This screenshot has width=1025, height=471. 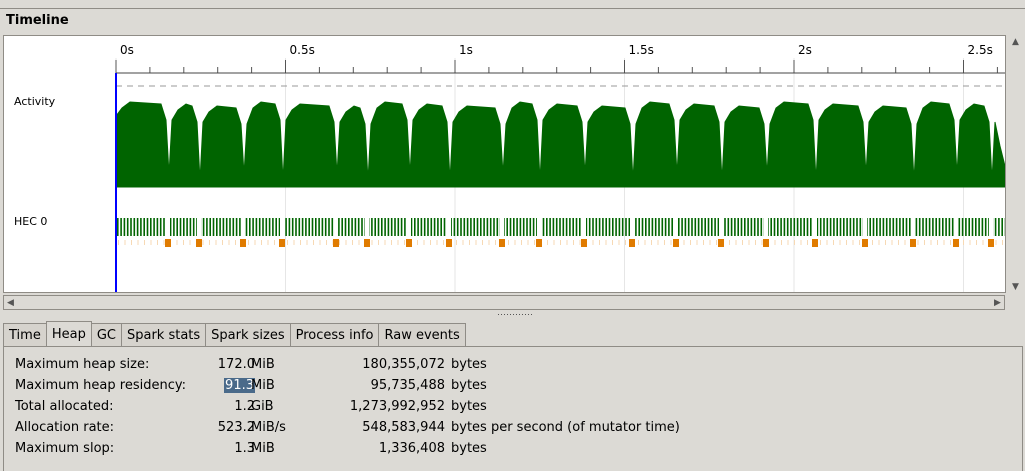 What do you see at coordinates (422, 334) in the screenshot?
I see `tab-raw-events: Raw events` at bounding box center [422, 334].